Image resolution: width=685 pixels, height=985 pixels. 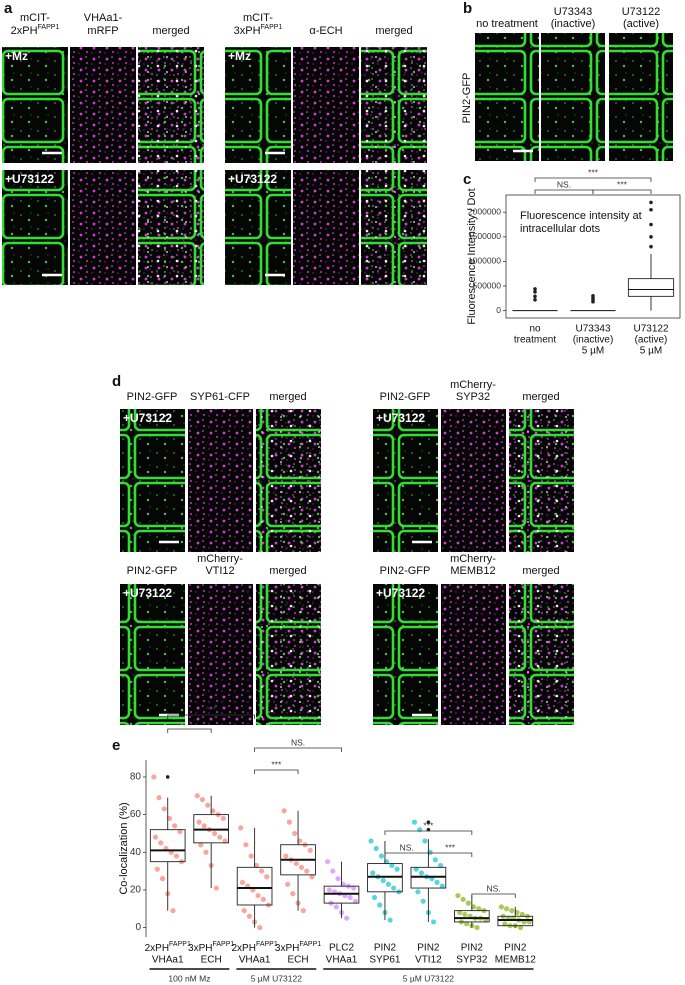 I want to click on column-header: mRFP, so click(x=102, y=31).